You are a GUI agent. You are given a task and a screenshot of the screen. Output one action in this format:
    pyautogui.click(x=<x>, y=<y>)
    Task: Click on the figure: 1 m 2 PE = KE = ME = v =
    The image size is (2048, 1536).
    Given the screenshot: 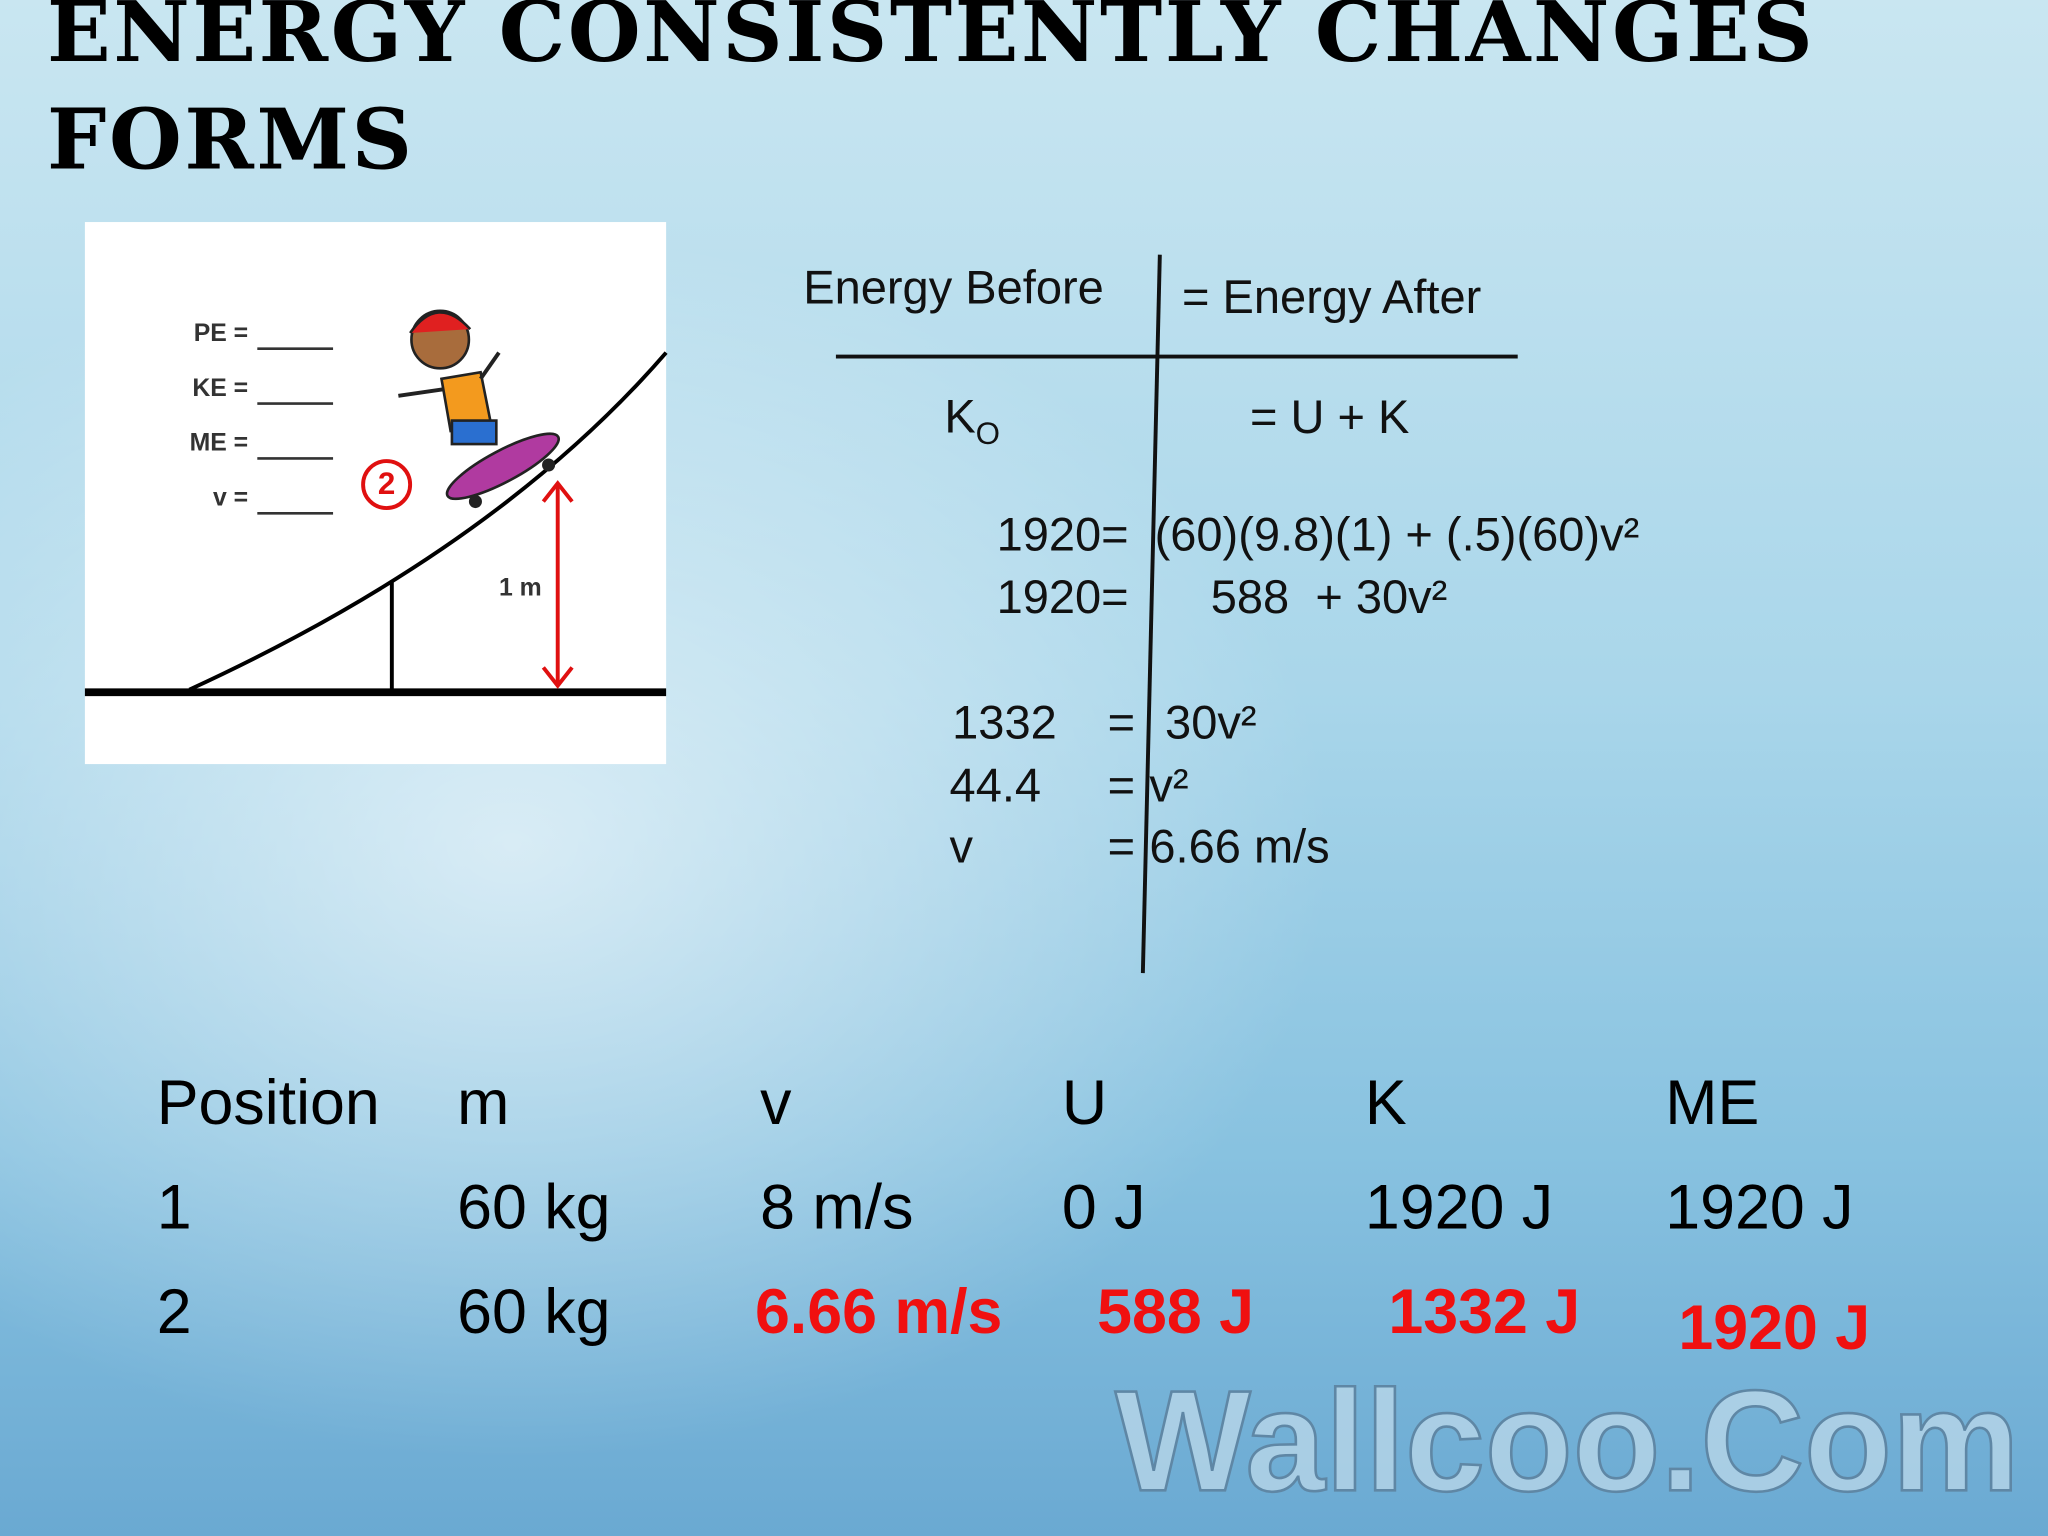 What is the action you would take?
    pyautogui.click(x=376, y=493)
    